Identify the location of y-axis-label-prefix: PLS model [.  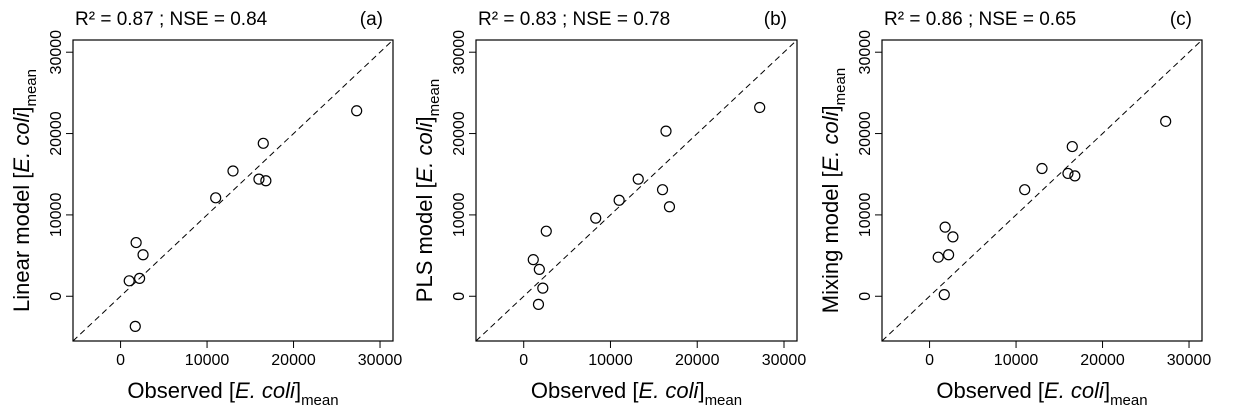
(424, 242).